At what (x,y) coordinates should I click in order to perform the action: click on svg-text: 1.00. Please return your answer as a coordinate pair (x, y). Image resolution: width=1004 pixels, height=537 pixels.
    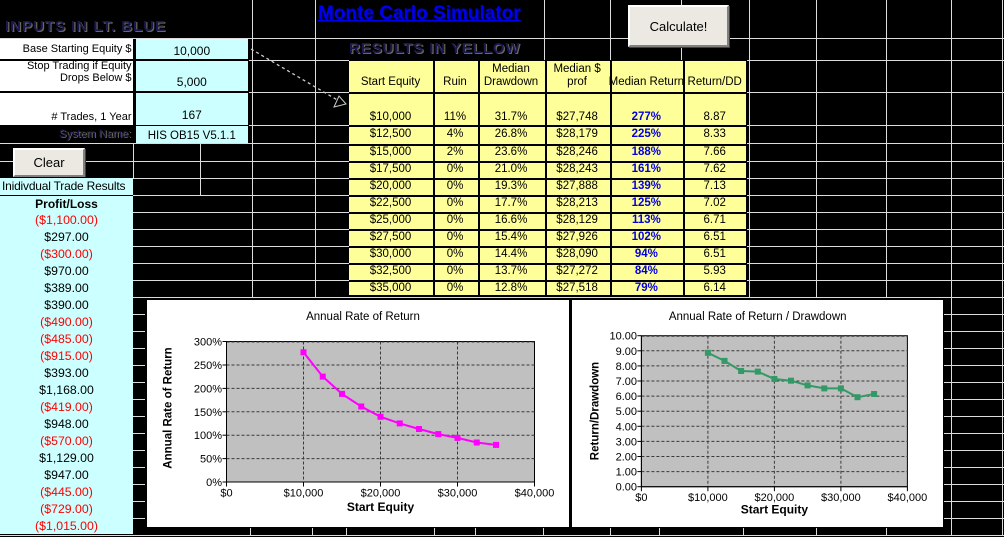
    Looking at the image, I should click on (625, 473).